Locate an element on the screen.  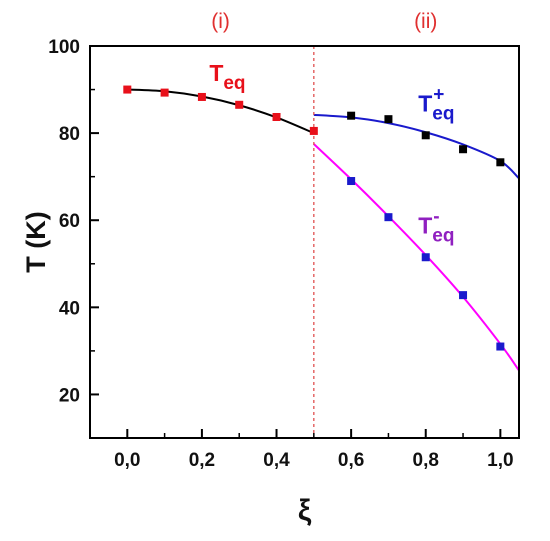
y-axis-title: T (K) is located at coordinates (36, 241).